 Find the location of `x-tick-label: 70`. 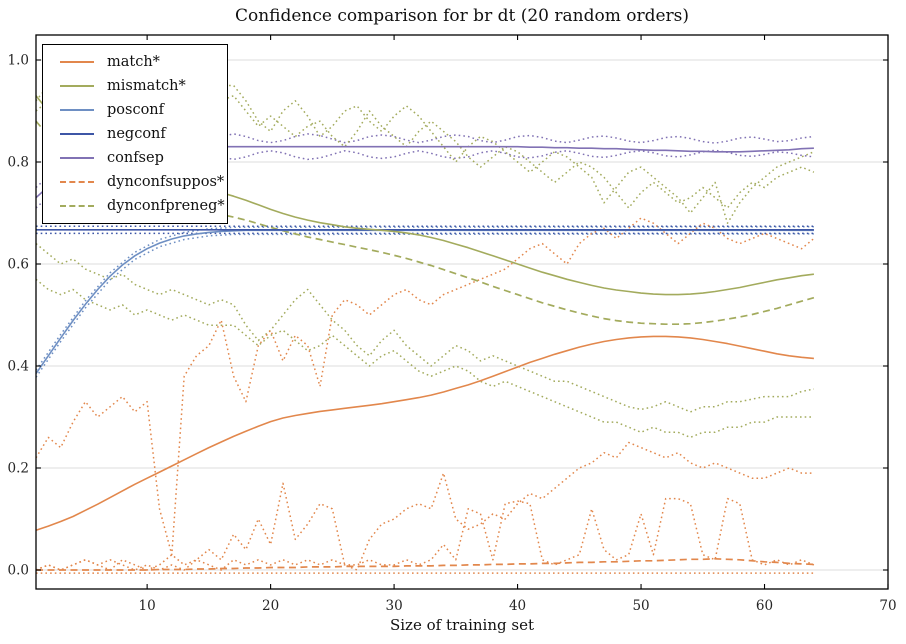

x-tick-label: 70 is located at coordinates (887, 606).